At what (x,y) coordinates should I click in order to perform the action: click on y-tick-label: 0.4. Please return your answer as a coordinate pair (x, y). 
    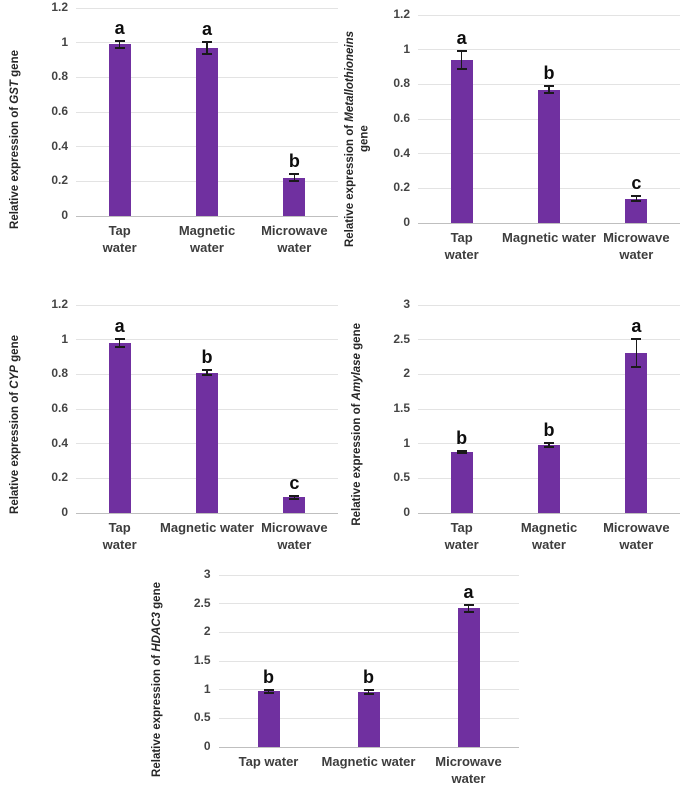
    Looking at the image, I should click on (401, 152).